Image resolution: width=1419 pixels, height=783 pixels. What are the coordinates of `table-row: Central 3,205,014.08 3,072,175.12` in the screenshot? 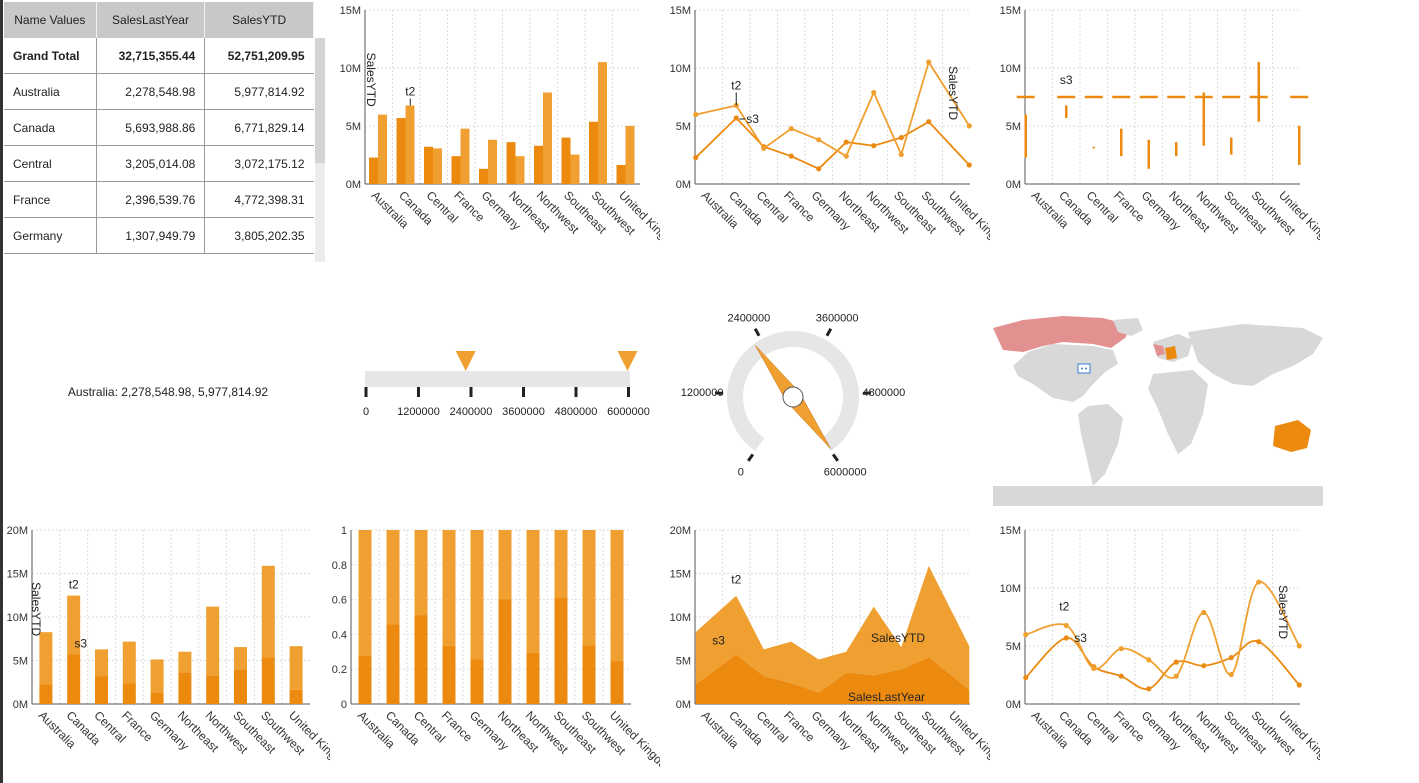 It's located at (159, 163).